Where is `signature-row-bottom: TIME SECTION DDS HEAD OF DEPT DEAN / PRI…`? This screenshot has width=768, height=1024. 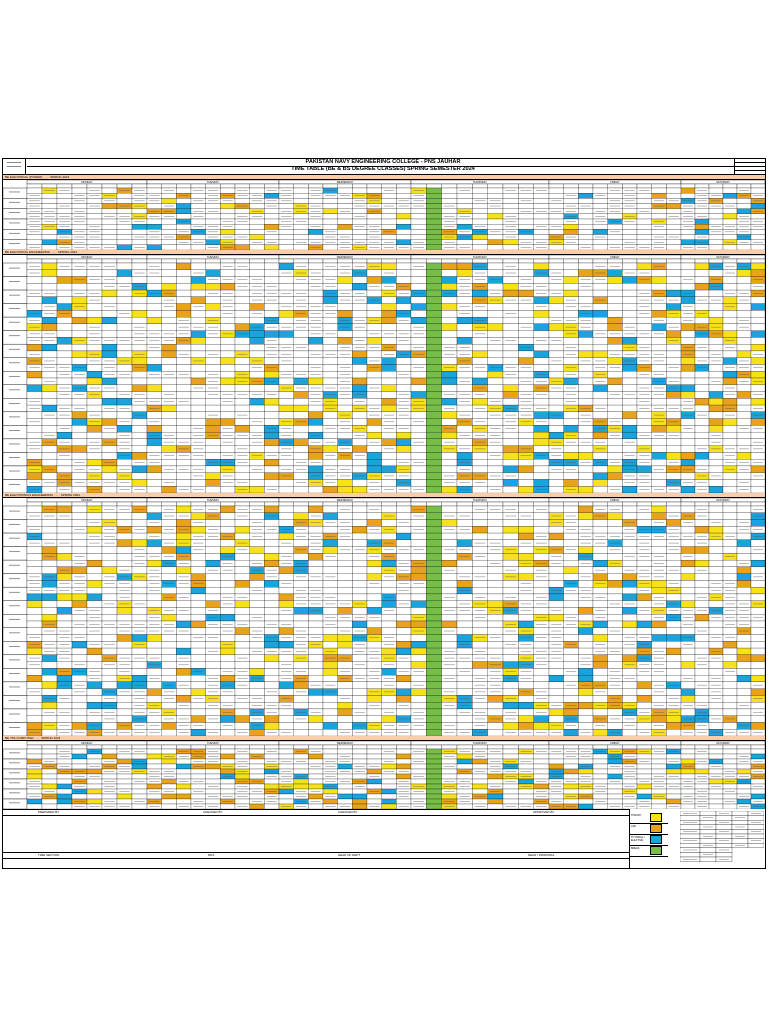 signature-row-bottom: TIME SECTION DDS HEAD OF DEPT DEAN / PRI… is located at coordinates (316, 855).